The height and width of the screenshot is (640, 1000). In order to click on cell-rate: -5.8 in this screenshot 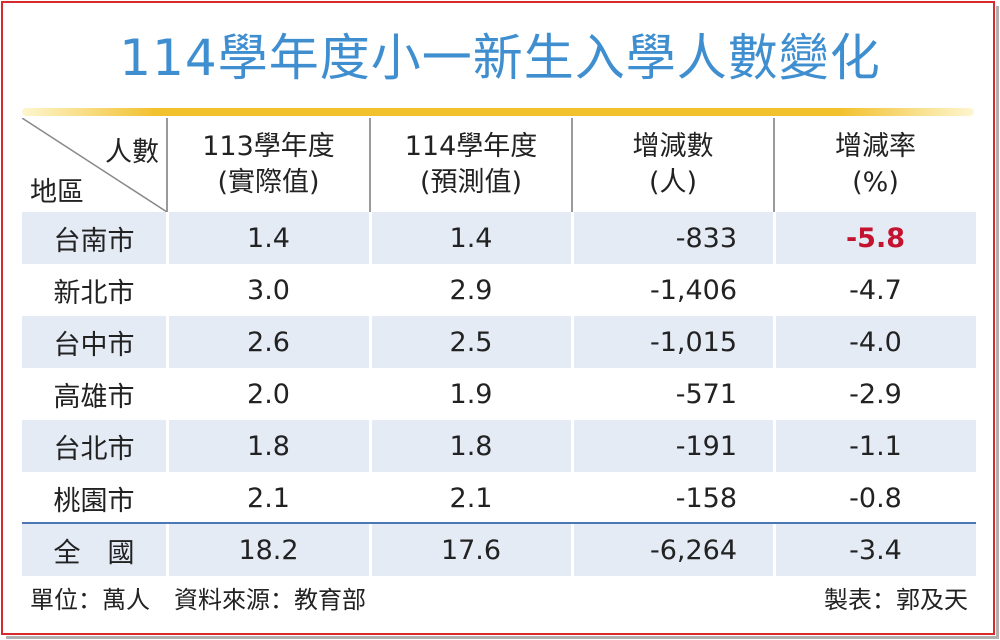, I will do `click(875, 238)`.